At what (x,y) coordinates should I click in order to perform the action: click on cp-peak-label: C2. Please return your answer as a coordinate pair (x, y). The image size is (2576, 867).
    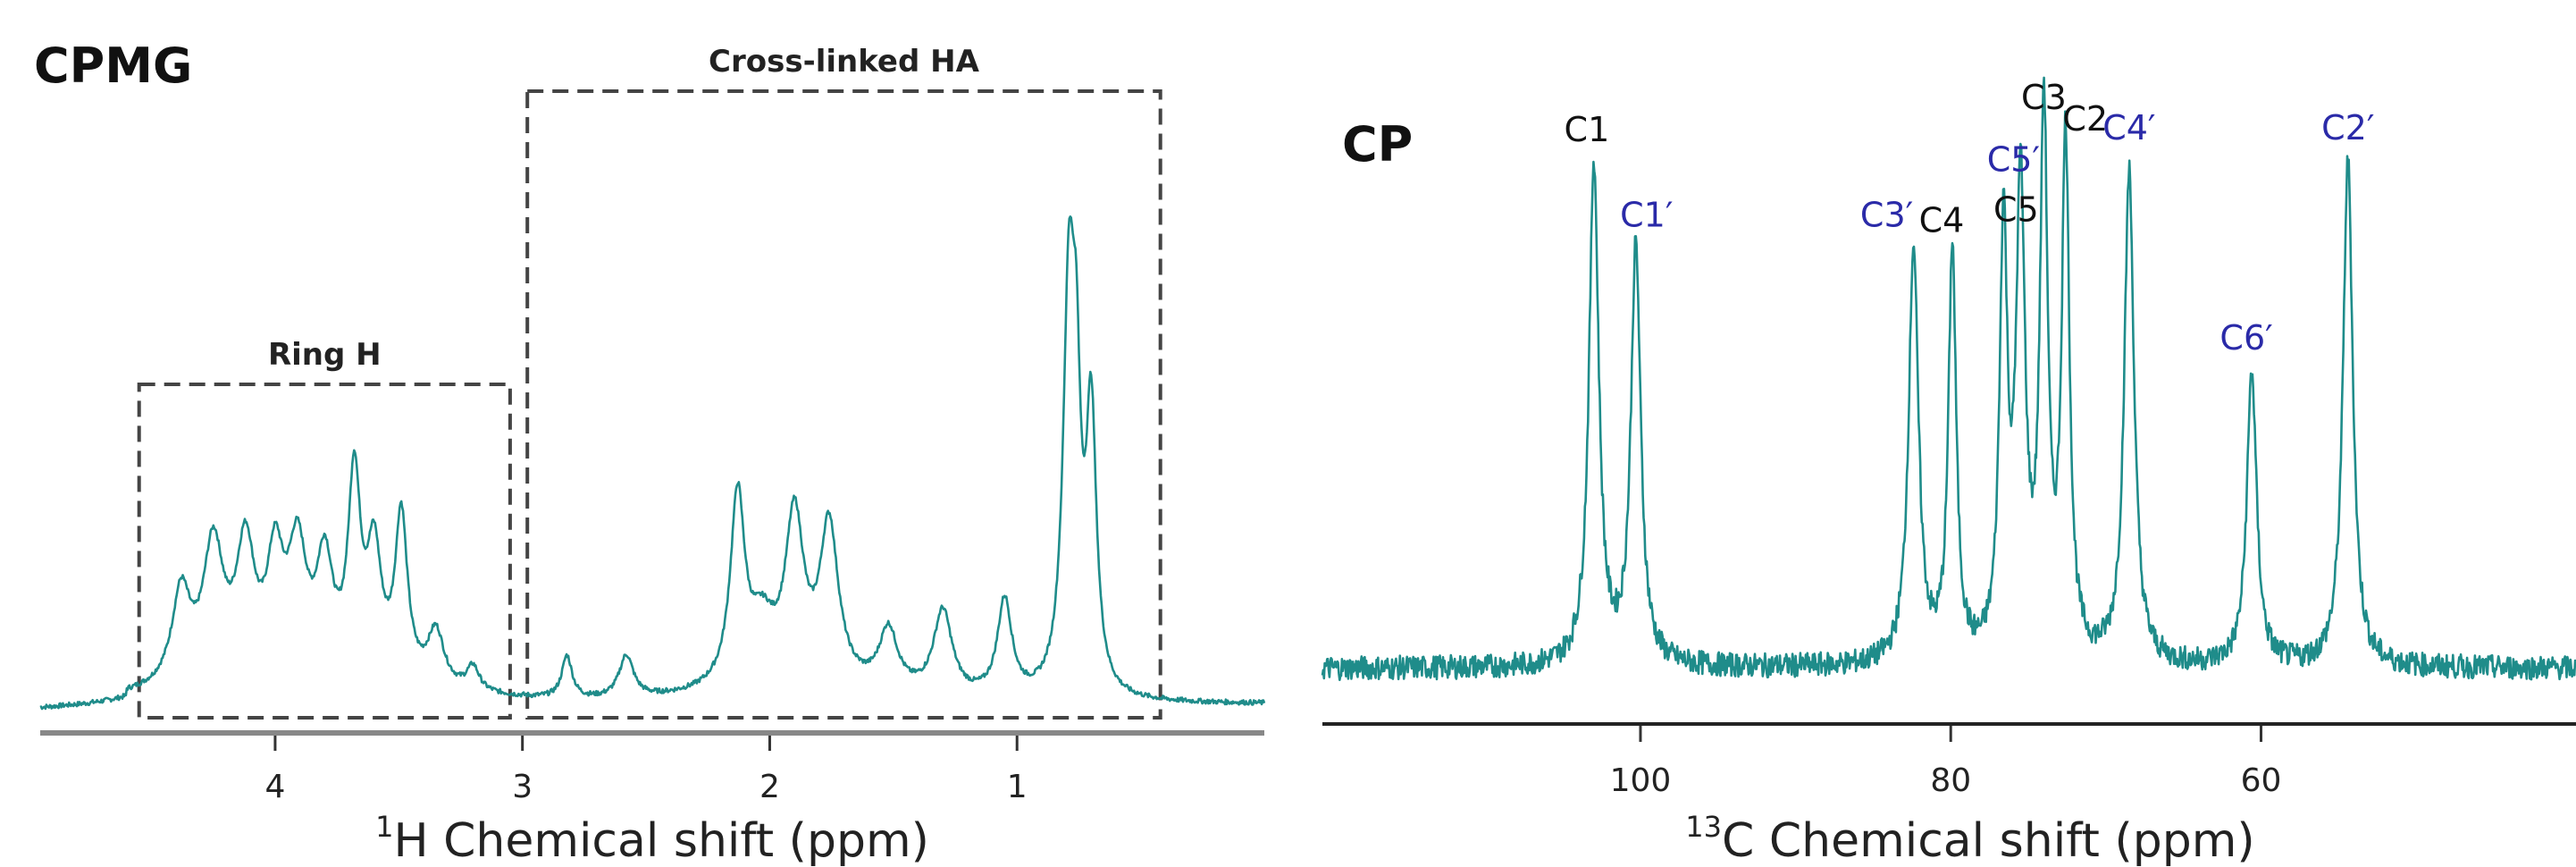
    Looking at the image, I should click on (2085, 119).